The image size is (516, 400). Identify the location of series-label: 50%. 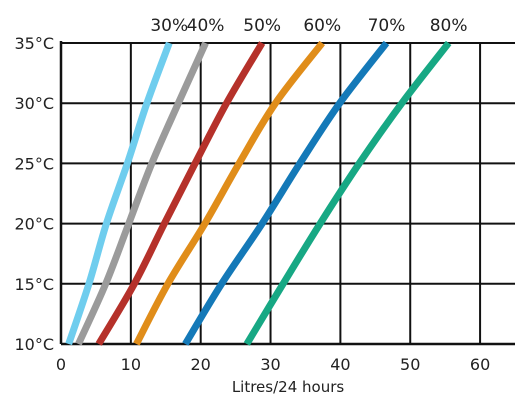
(262, 26).